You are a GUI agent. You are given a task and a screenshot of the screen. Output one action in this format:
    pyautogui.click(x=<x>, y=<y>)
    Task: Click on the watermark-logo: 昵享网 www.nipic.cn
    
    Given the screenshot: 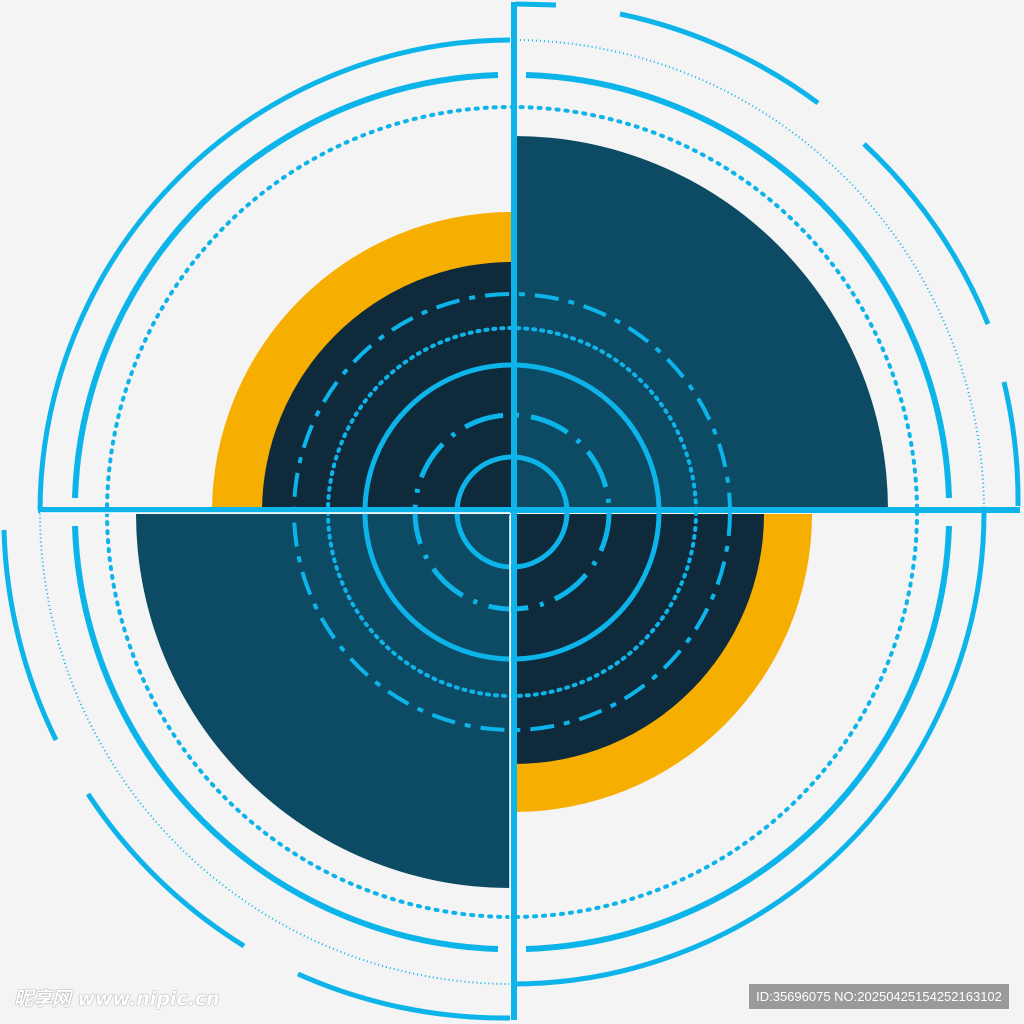 What is the action you would take?
    pyautogui.click(x=117, y=999)
    